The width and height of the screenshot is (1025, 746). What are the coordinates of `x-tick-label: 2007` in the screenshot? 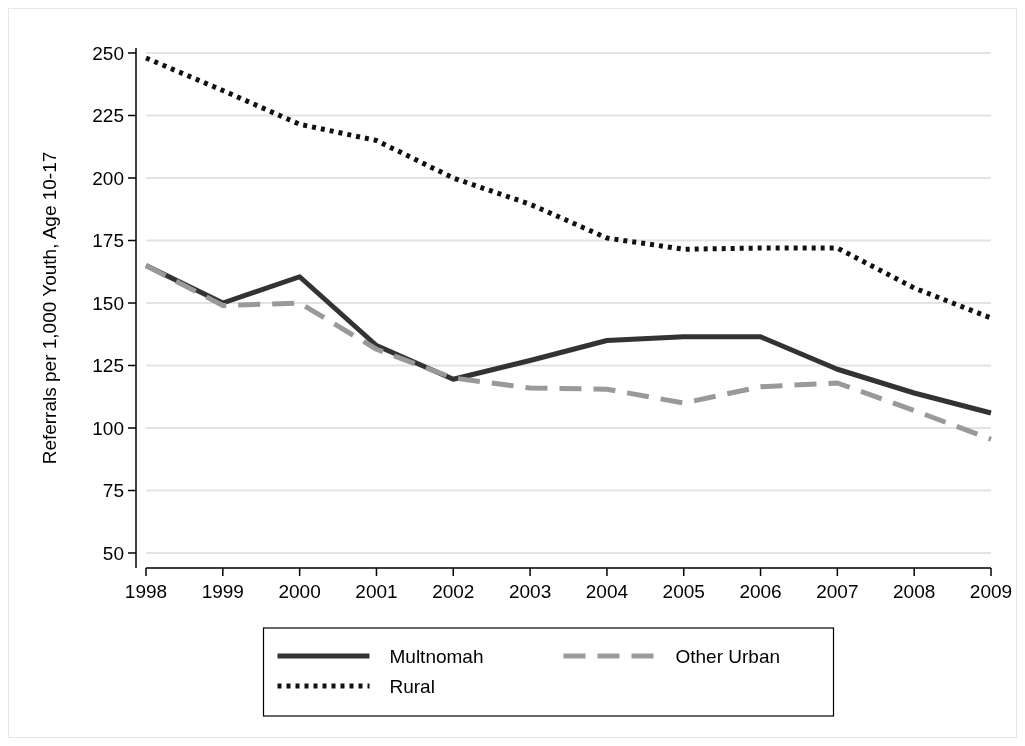 It's located at (837, 591).